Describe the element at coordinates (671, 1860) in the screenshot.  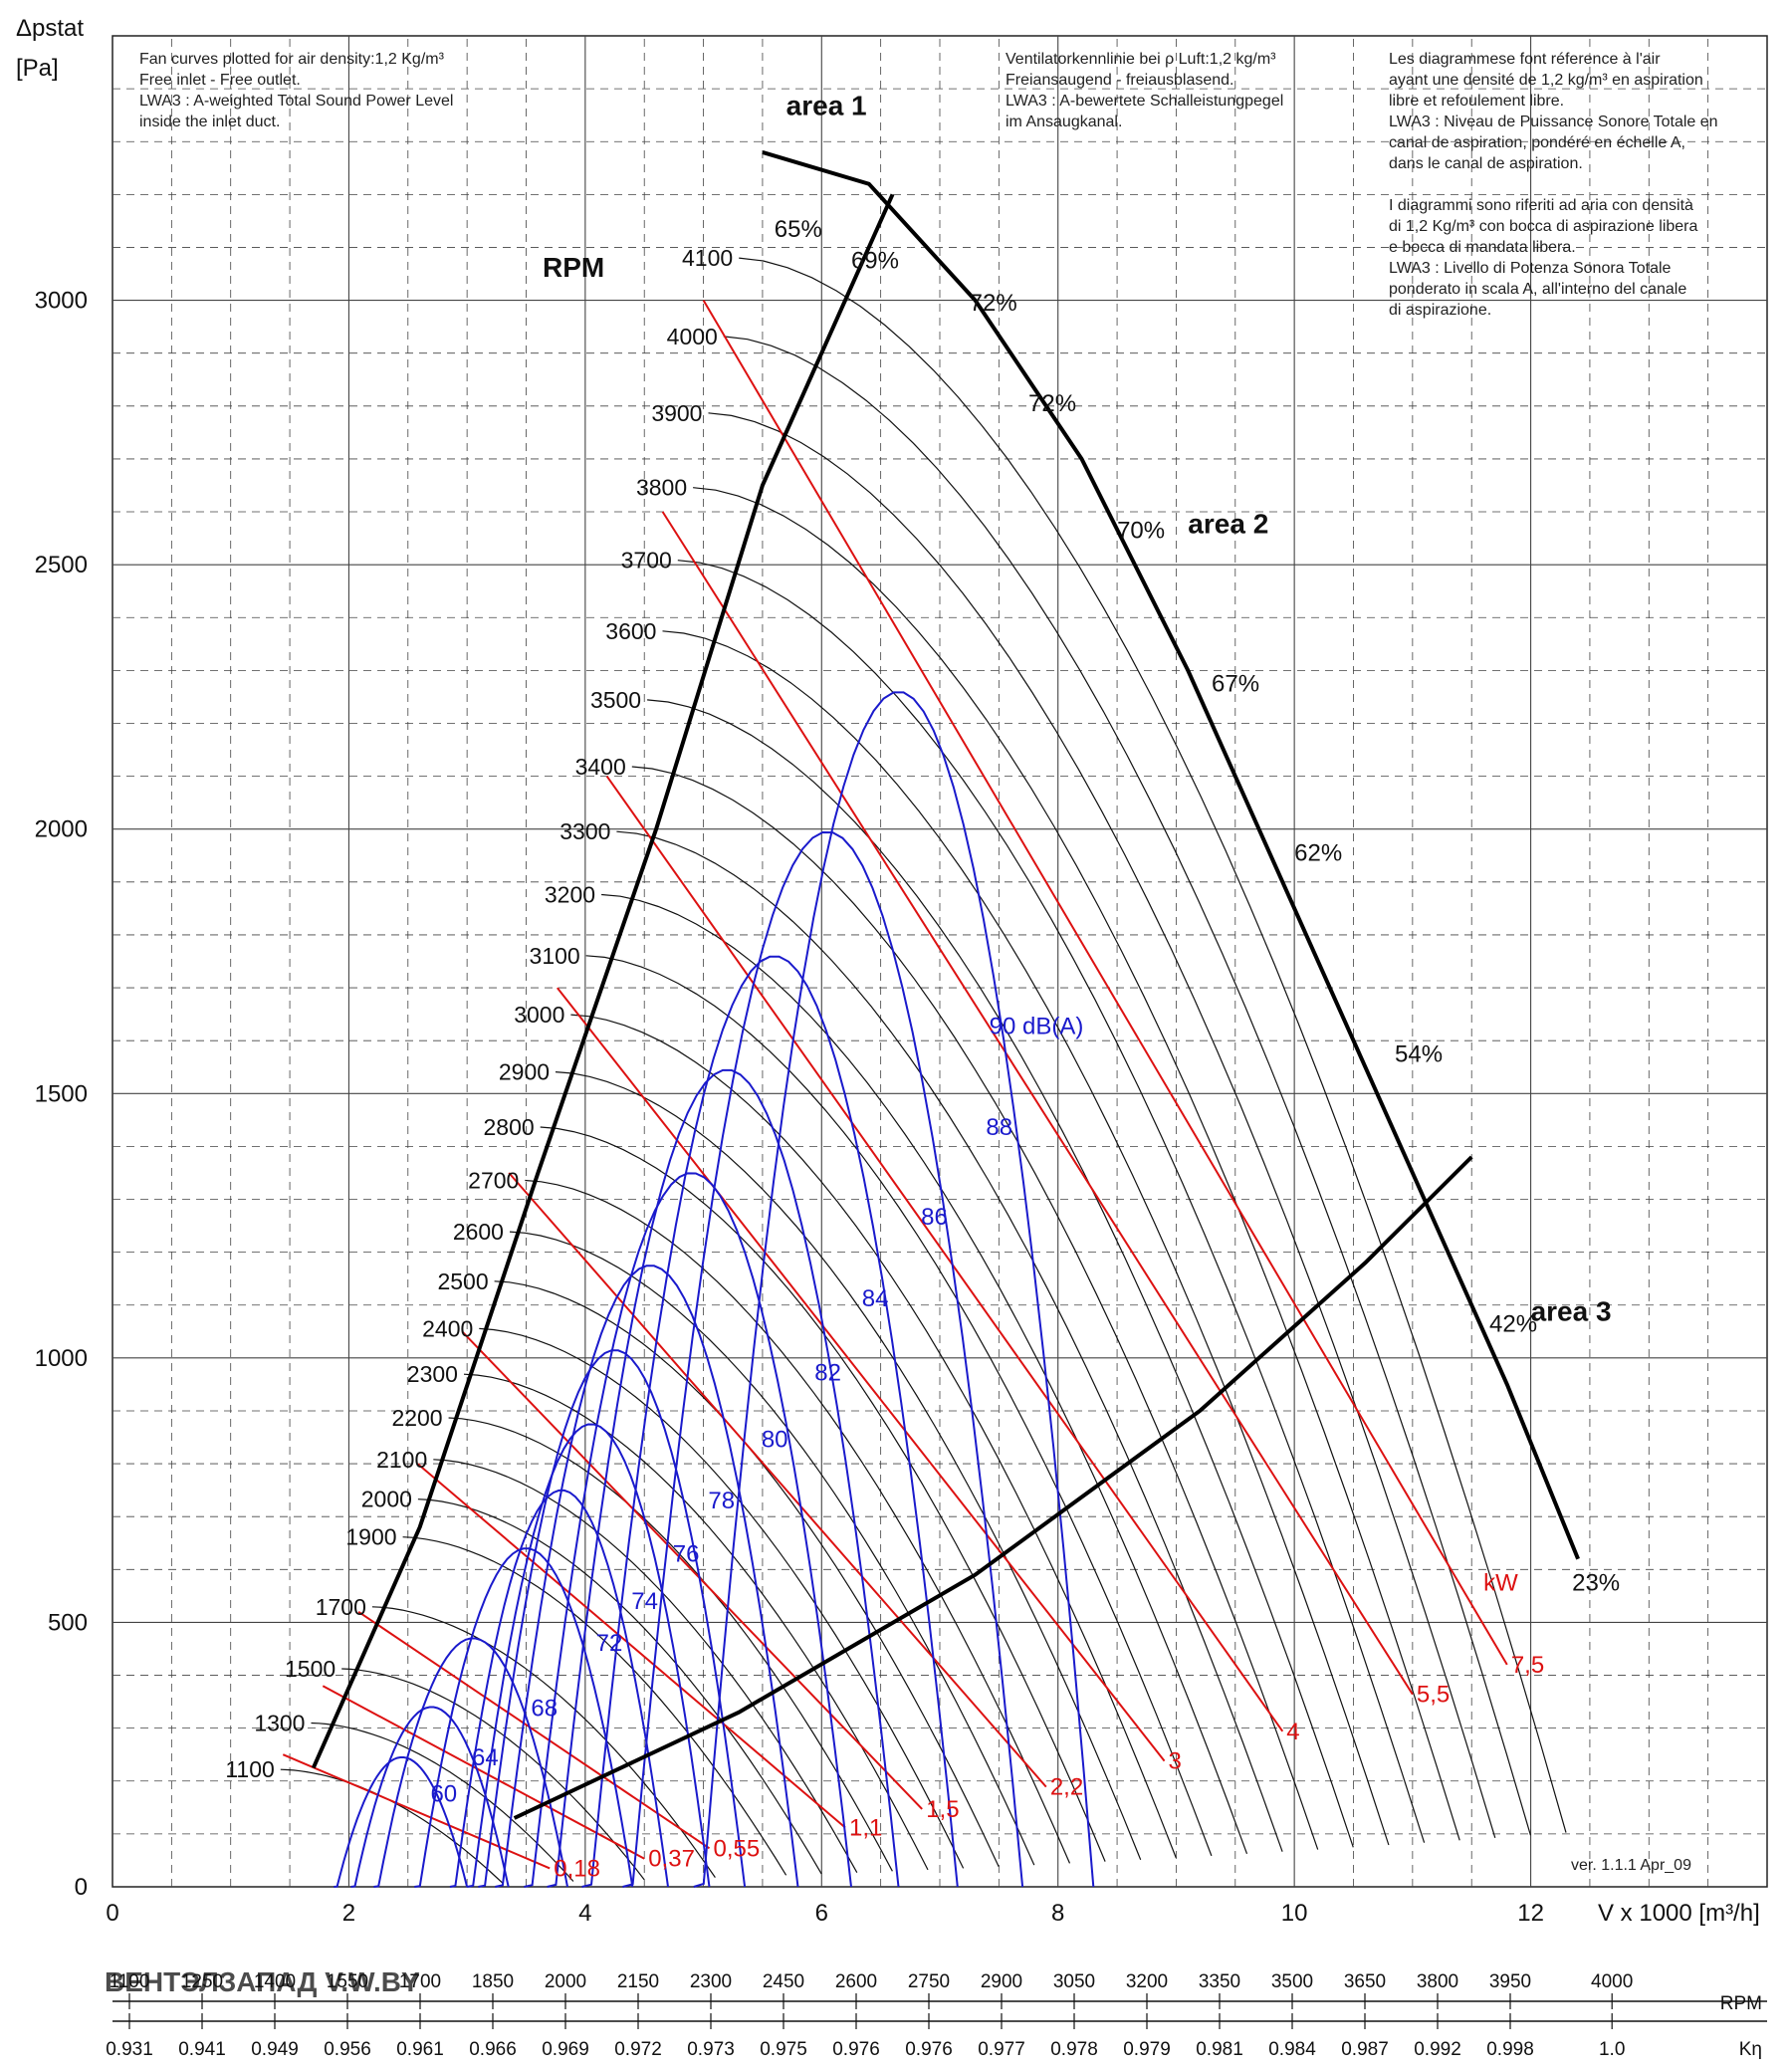
I see `power-label: 0,37` at that location.